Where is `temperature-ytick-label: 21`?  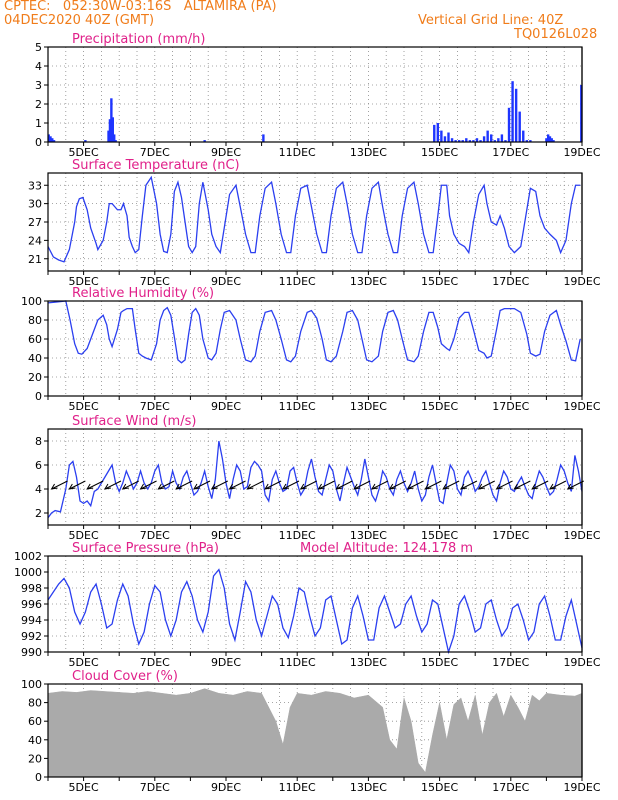
temperature-ytick-label: 21 is located at coordinates (35, 259).